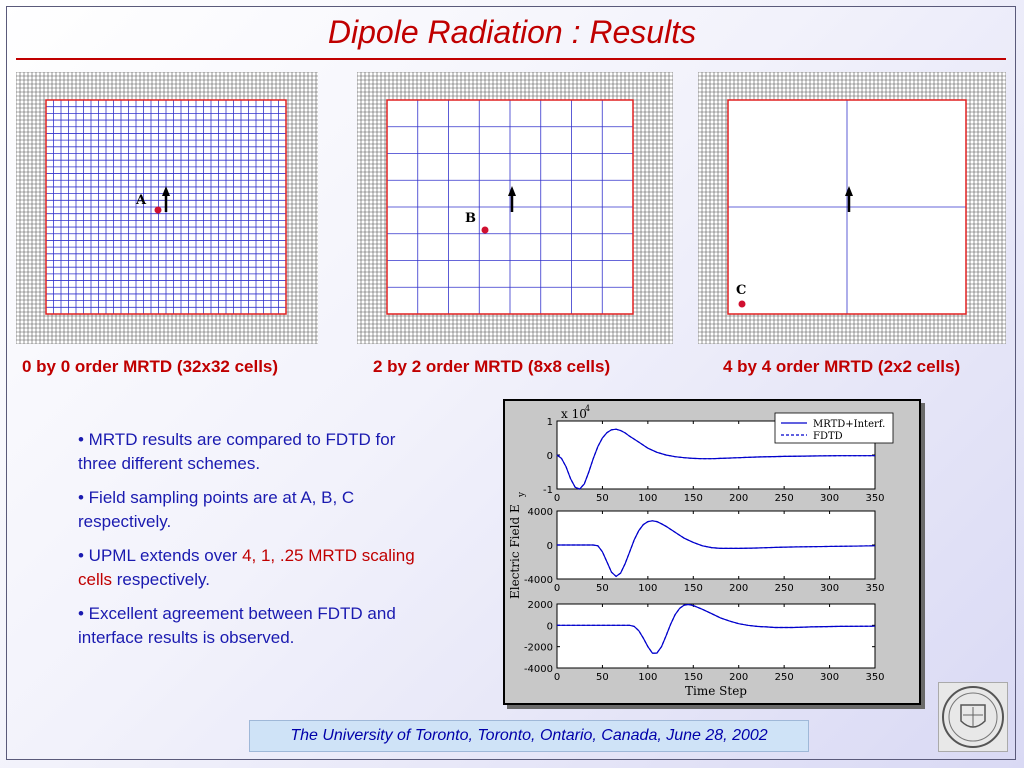 The image size is (1024, 768). I want to click on subplot-3: 0 50 100 150 200 250 300 350 2000 0 -2000 -4000, so click(704, 641).